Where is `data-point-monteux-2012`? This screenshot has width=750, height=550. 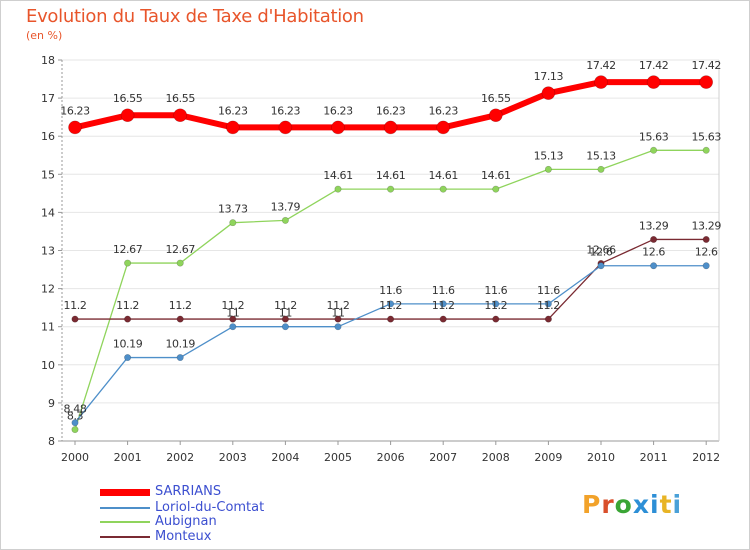 data-point-monteux-2012 is located at coordinates (706, 239).